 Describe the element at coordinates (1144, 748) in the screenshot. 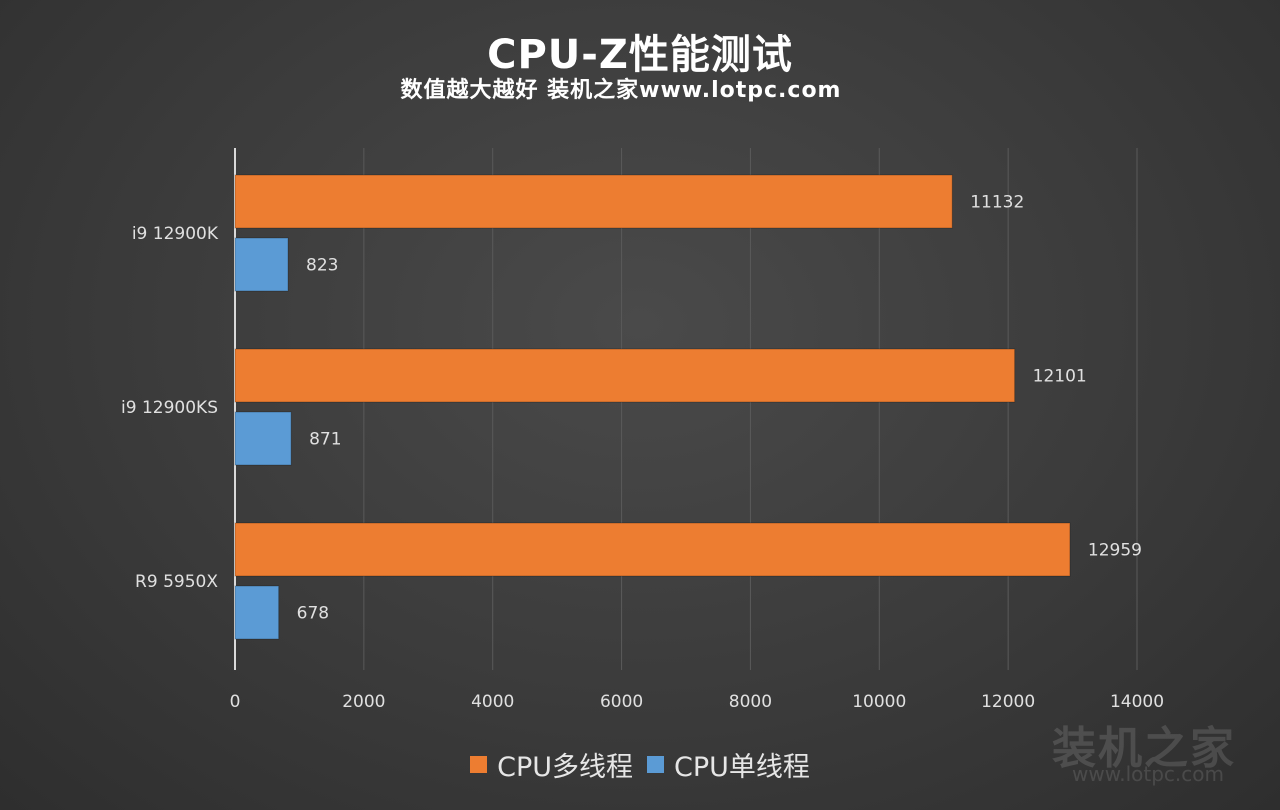

I see `watermark-logo: 装机之家` at that location.